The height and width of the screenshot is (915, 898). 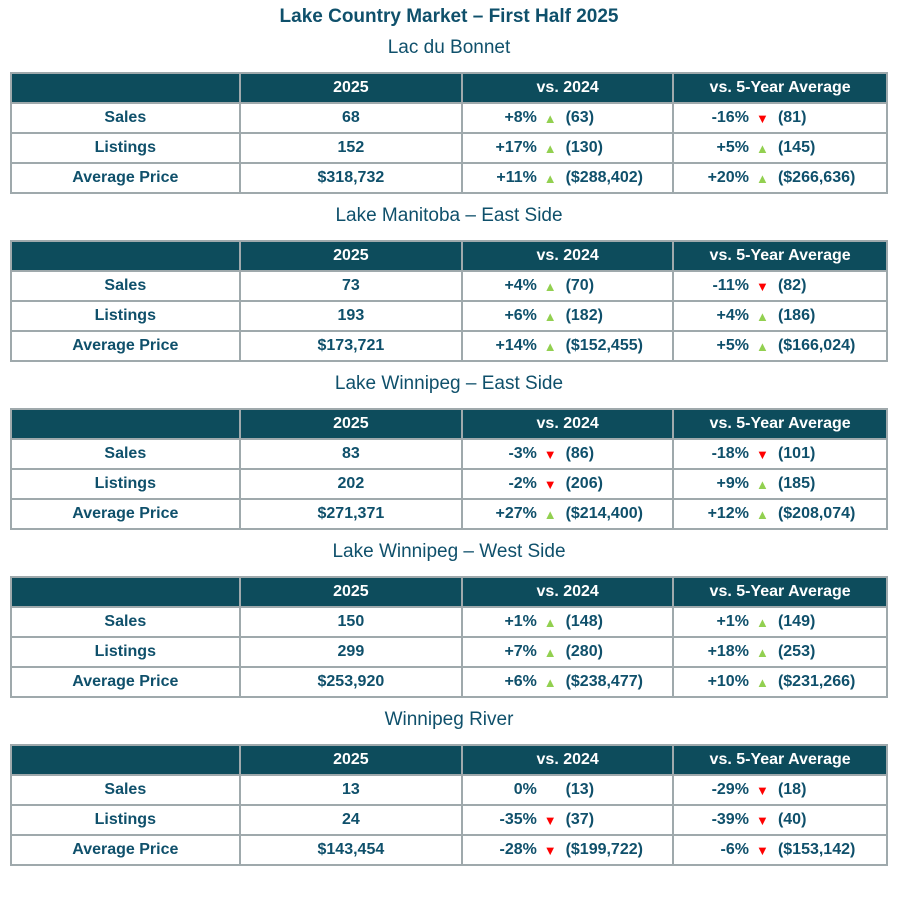 I want to click on vs-5yr-cell-content: +10% ▲ ($231,266), so click(x=780, y=682).